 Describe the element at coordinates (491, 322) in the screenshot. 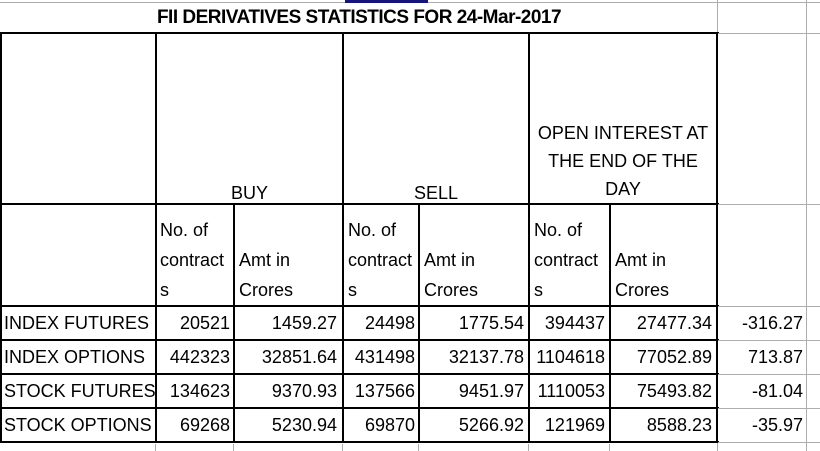

I see `cell-row0-sell-amount: 1775.54` at that location.